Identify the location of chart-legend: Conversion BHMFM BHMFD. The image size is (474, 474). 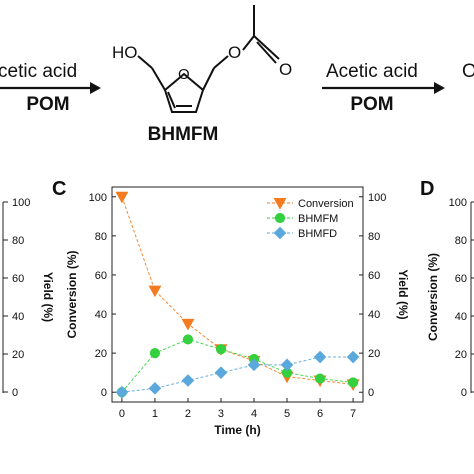
(310, 219).